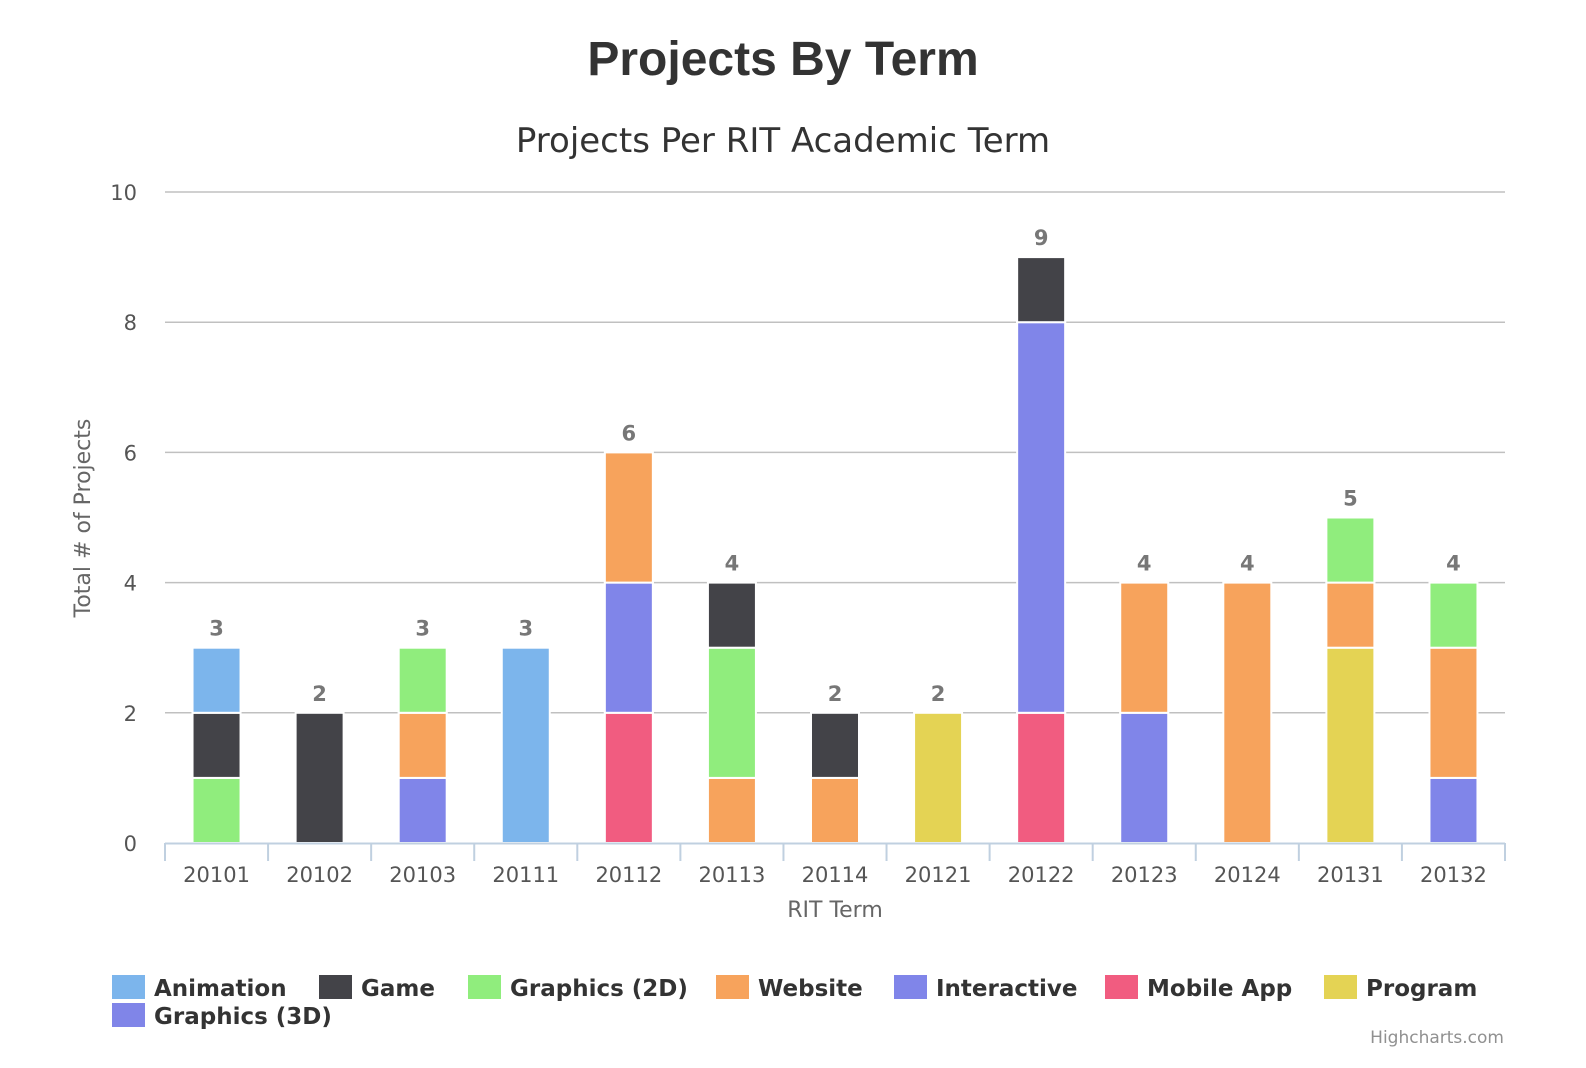 This screenshot has height=1068, width=1586. I want to click on y-axis-title: Total # of Projects, so click(83, 519).